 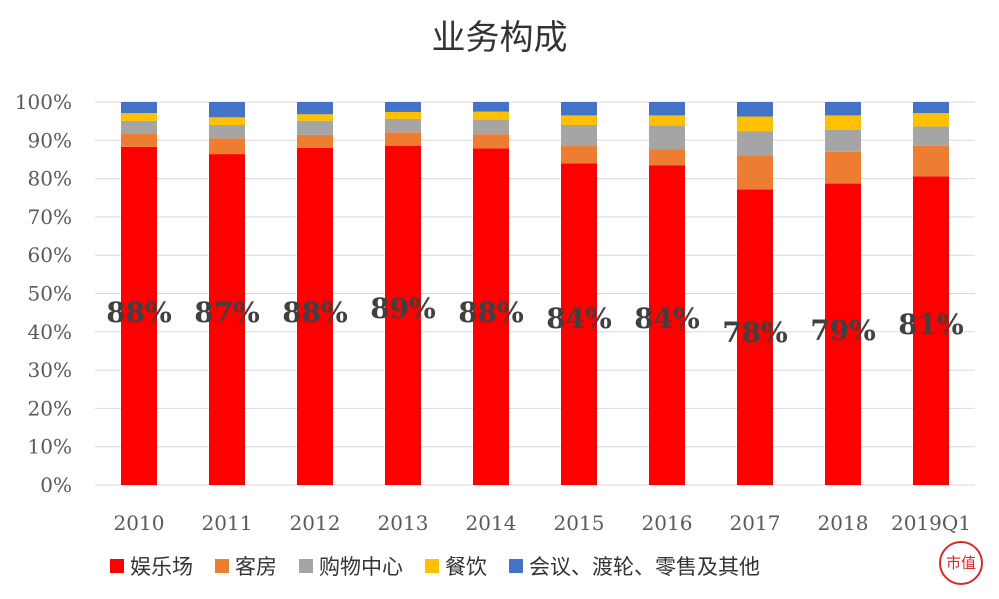 What do you see at coordinates (227, 312) in the screenshot?
I see `data-label: 87%` at bounding box center [227, 312].